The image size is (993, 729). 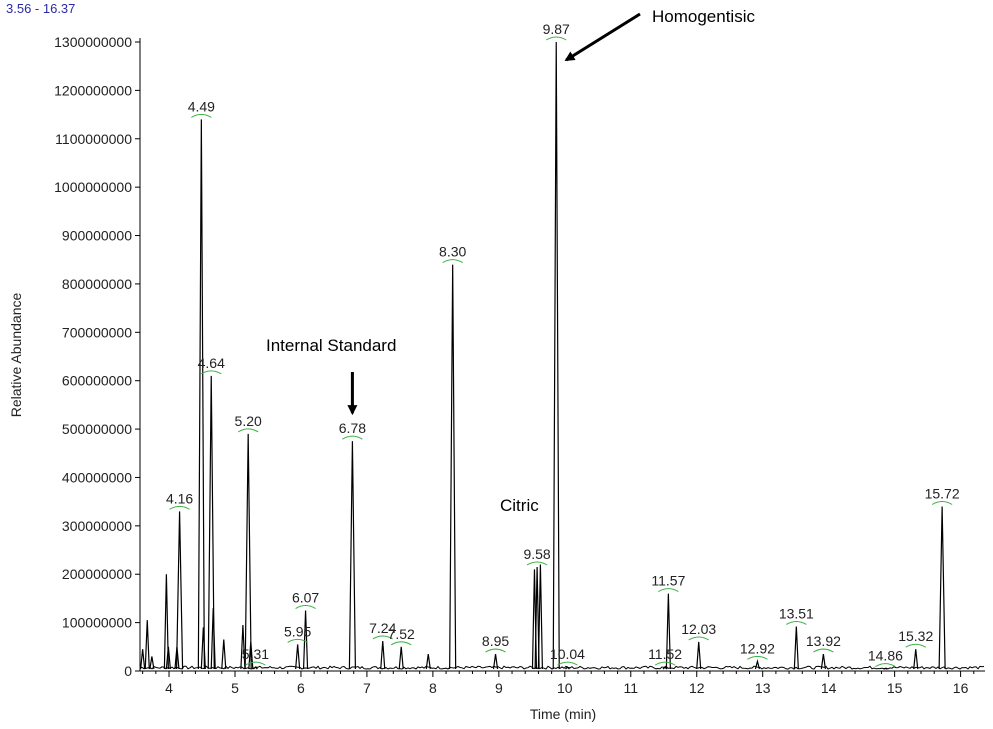 What do you see at coordinates (97, 284) in the screenshot?
I see `y-tick-label: 800000000` at bounding box center [97, 284].